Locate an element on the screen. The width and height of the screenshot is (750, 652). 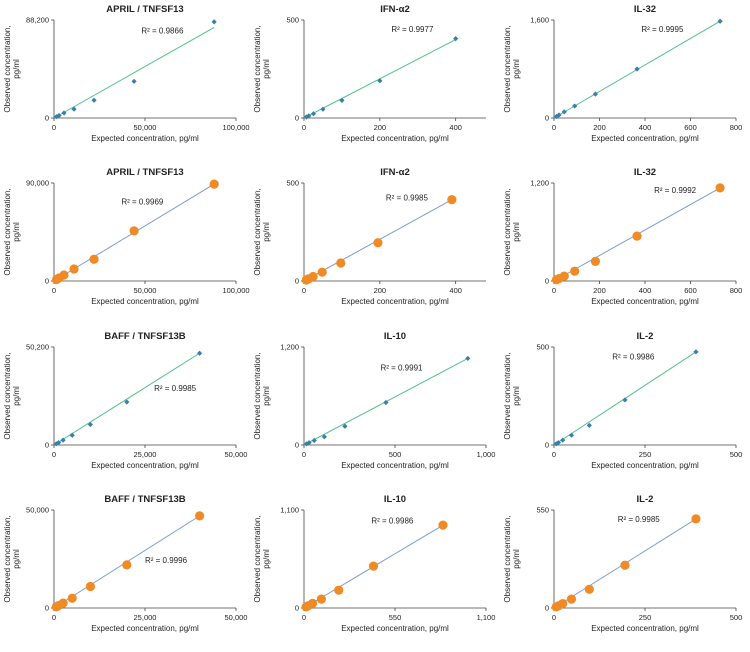
x-tick-label: 500 is located at coordinates (736, 617).